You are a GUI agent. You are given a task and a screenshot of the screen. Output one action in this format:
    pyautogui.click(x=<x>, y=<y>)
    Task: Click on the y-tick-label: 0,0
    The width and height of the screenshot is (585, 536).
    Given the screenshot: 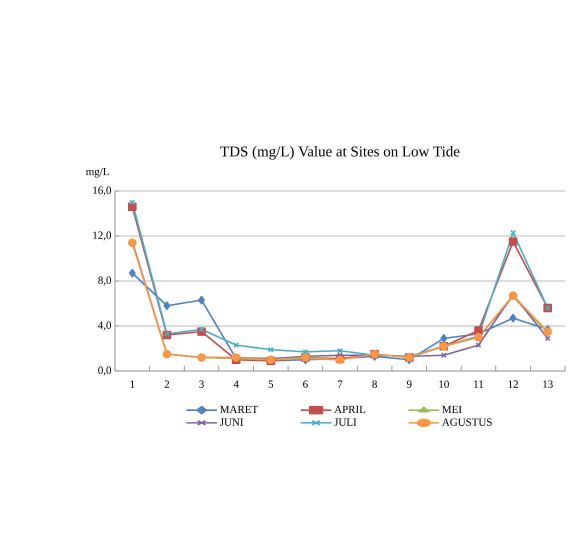 What is the action you would take?
    pyautogui.click(x=105, y=371)
    